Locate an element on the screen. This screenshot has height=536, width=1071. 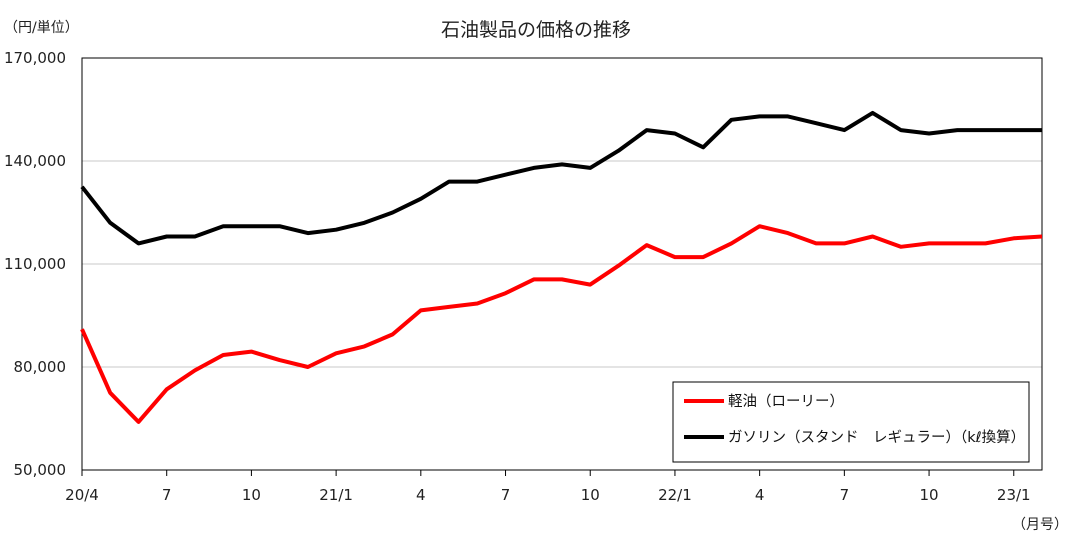
y-tick-label: 140,000 is located at coordinates (35, 161).